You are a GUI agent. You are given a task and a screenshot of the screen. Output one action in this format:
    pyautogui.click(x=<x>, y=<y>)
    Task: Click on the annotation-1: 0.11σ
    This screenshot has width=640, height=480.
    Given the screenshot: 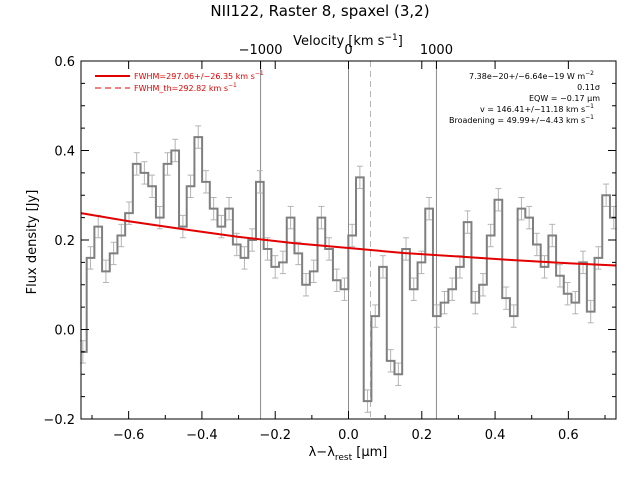 What is the action you would take?
    pyautogui.click(x=588, y=87)
    